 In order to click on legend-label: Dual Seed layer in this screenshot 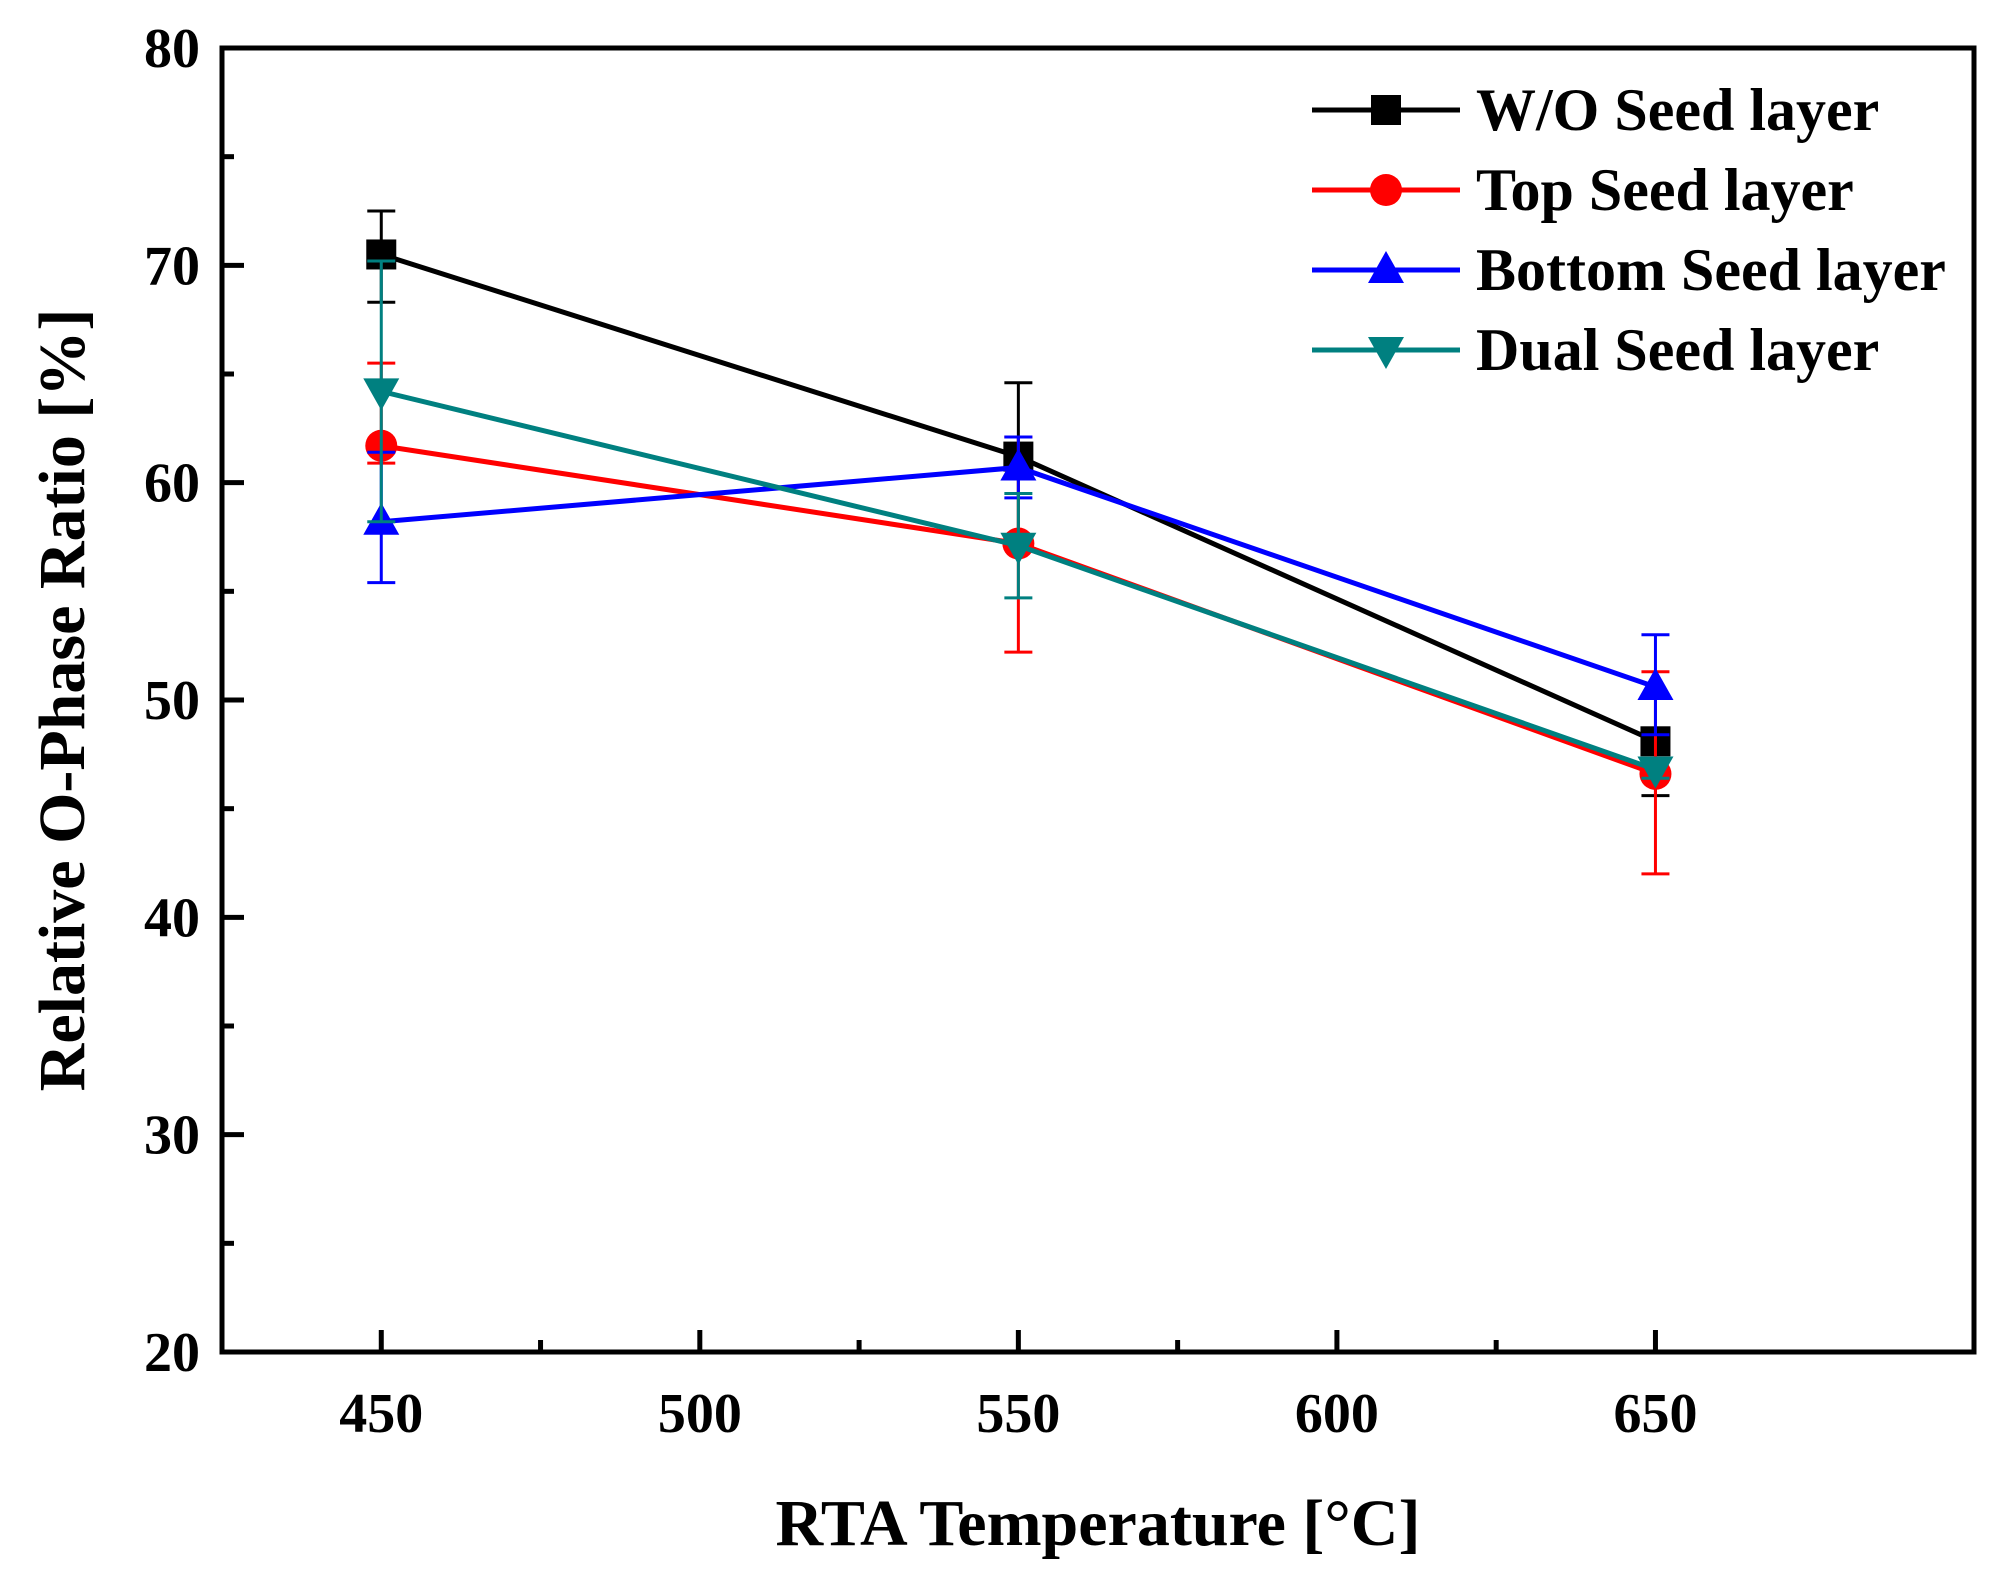, I will do `click(1677, 350)`.